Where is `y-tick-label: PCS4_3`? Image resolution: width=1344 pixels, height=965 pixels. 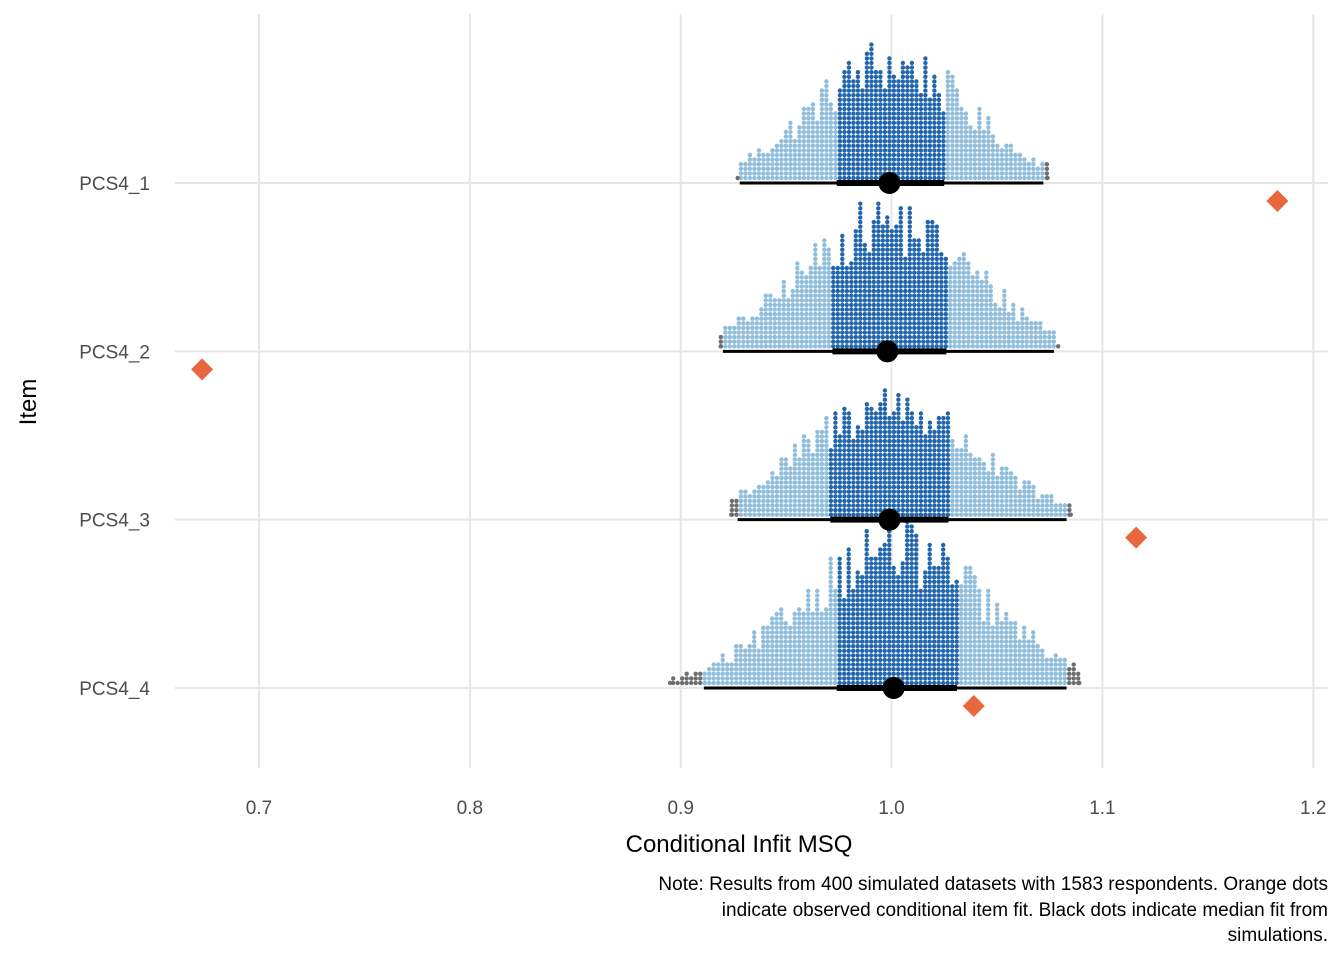 y-tick-label: PCS4_3 is located at coordinates (114, 521).